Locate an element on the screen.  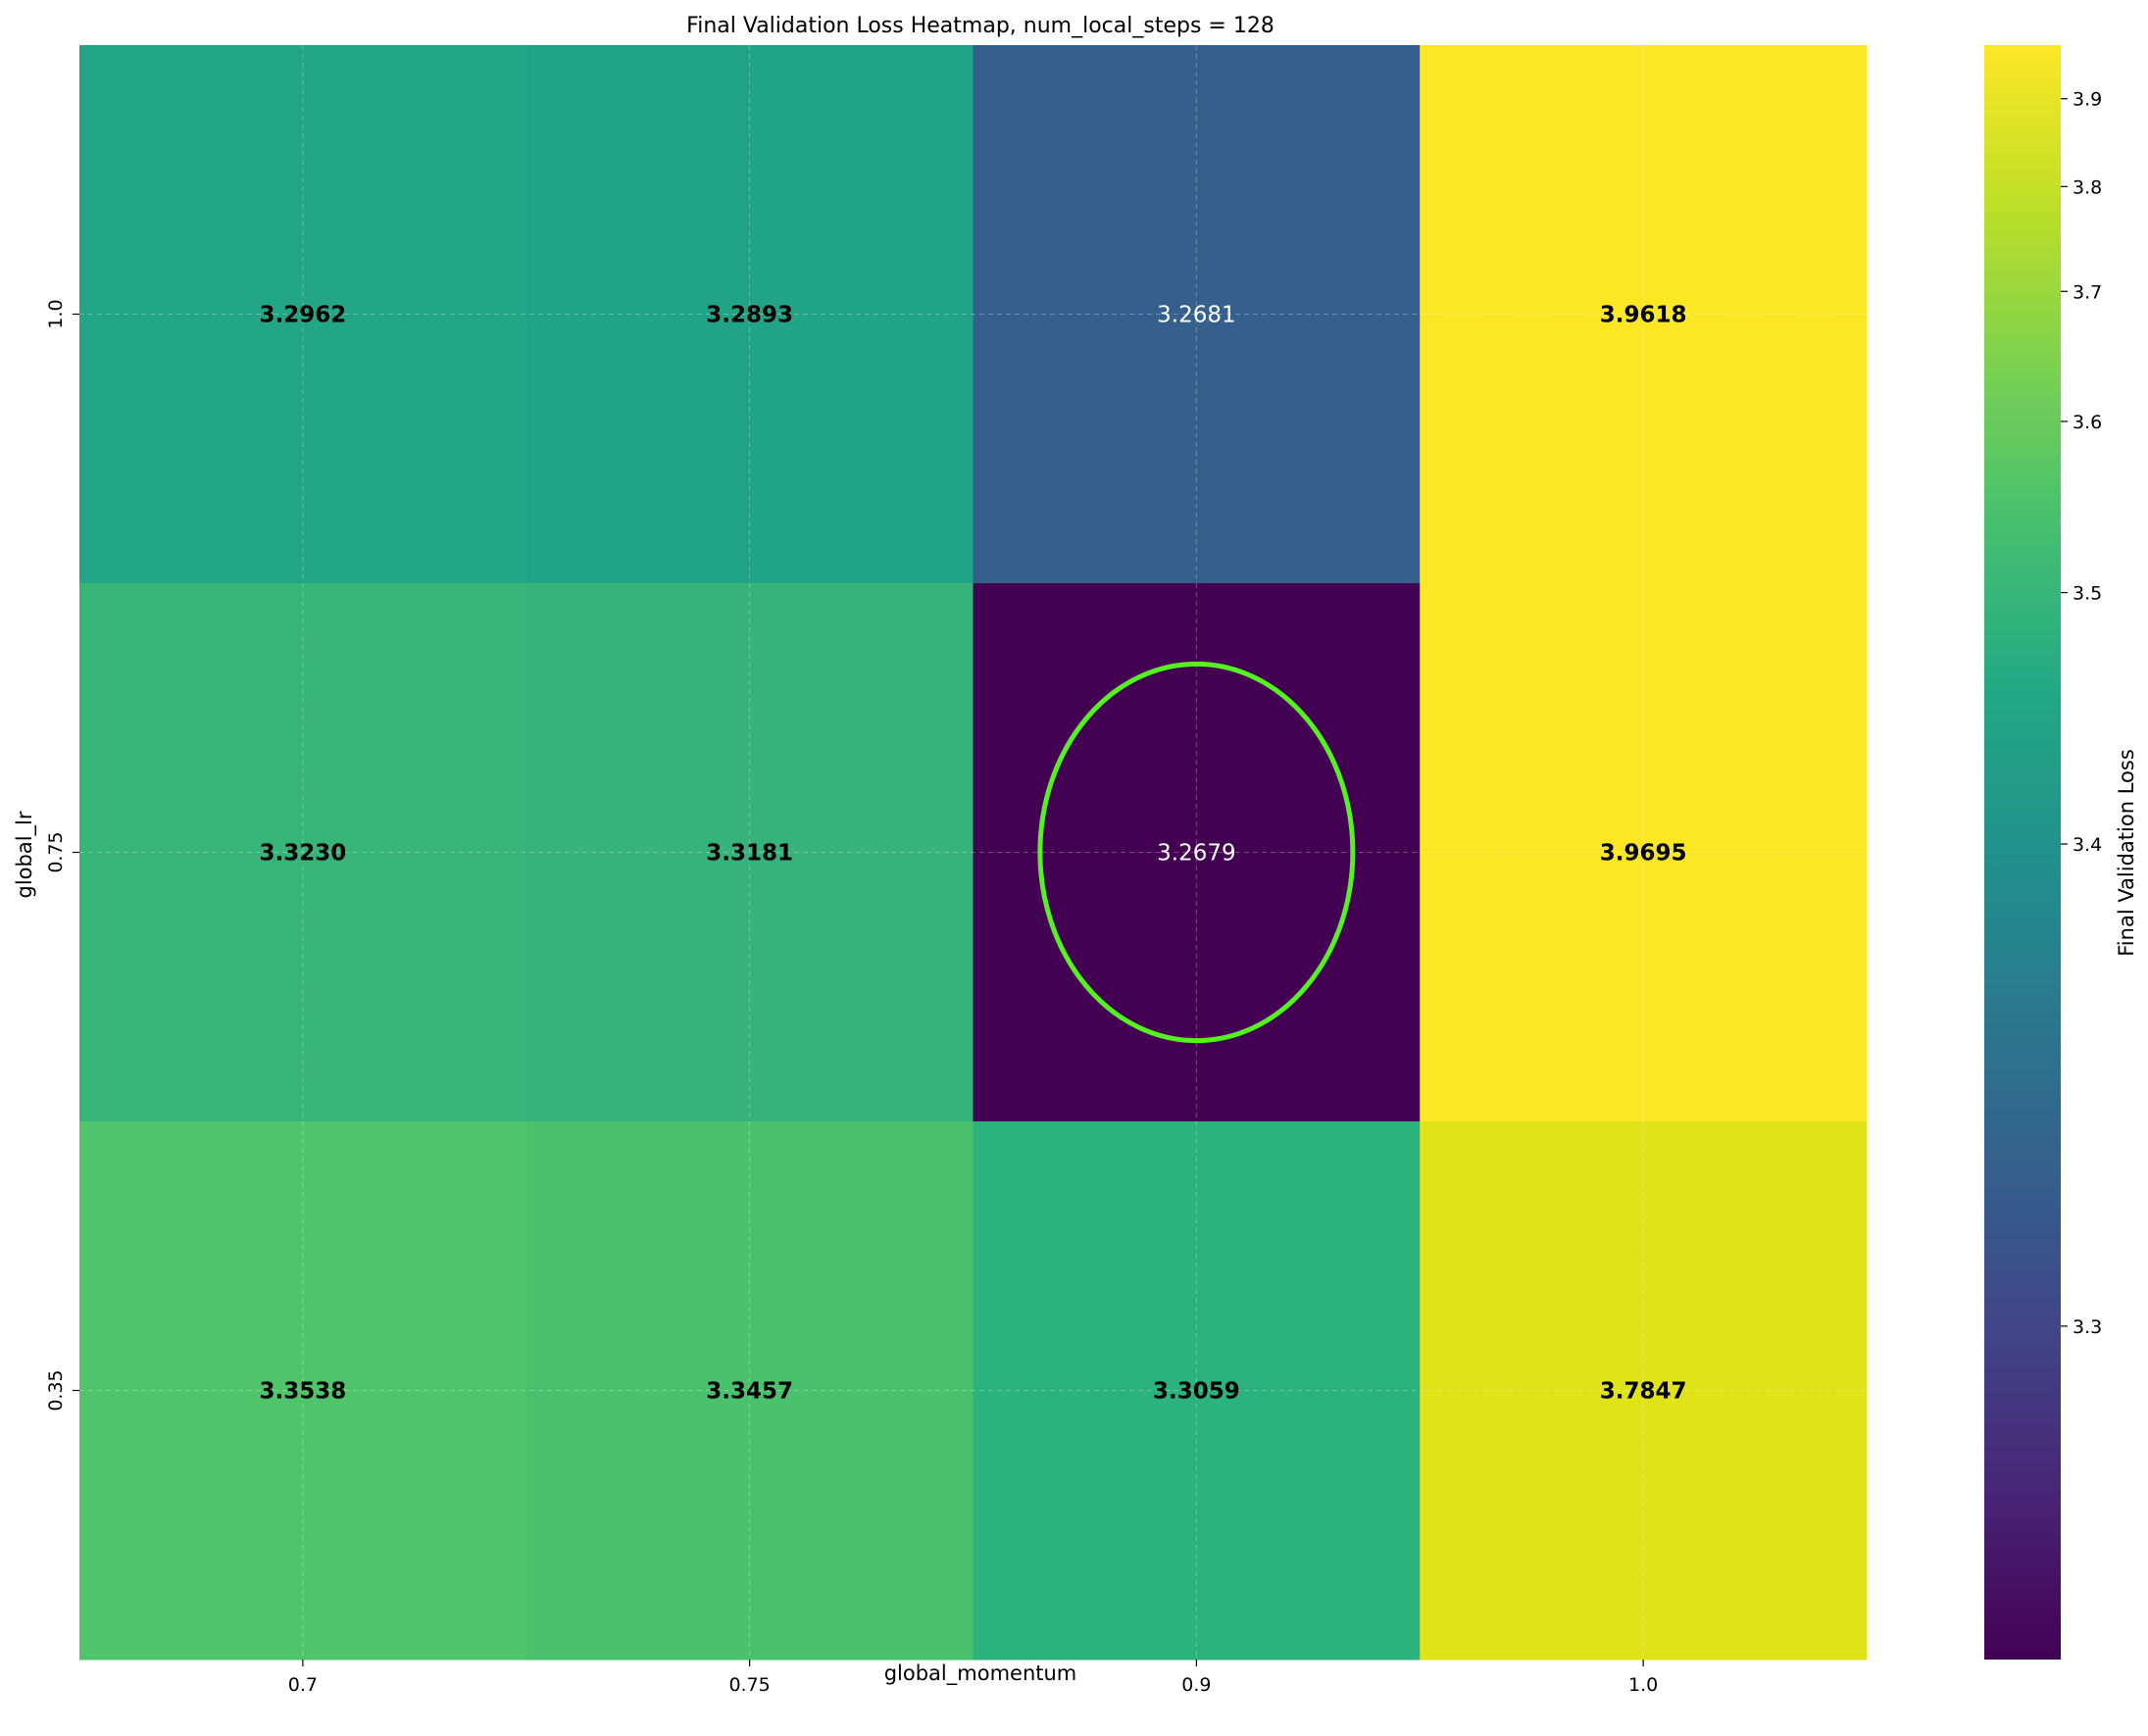
cell-value-label: 3.3457 is located at coordinates (749, 1392).